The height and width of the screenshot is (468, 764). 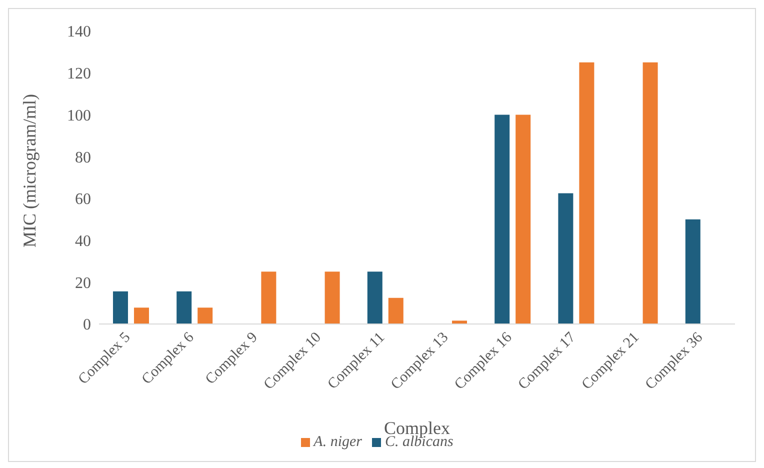 I want to click on y-tick-label: 40, so click(x=83, y=241).